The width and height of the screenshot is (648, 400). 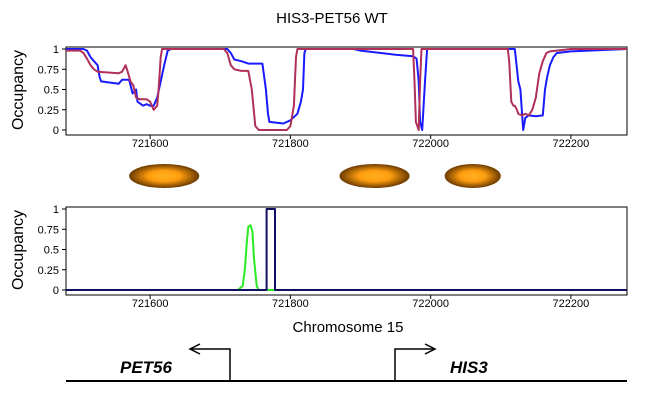 What do you see at coordinates (348, 327) in the screenshot?
I see `x-axis-label: Chromosome 15` at bounding box center [348, 327].